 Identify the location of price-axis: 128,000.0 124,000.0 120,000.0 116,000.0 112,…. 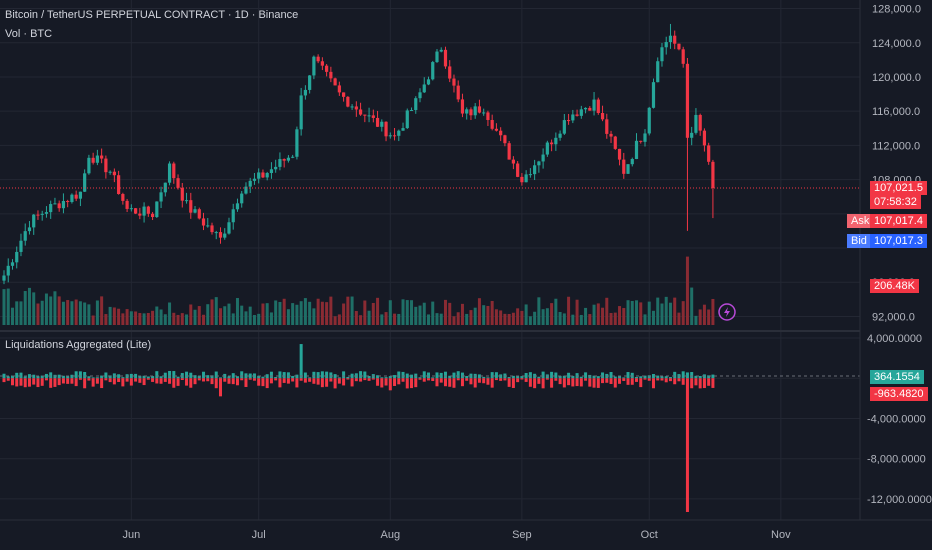
(896, 164).